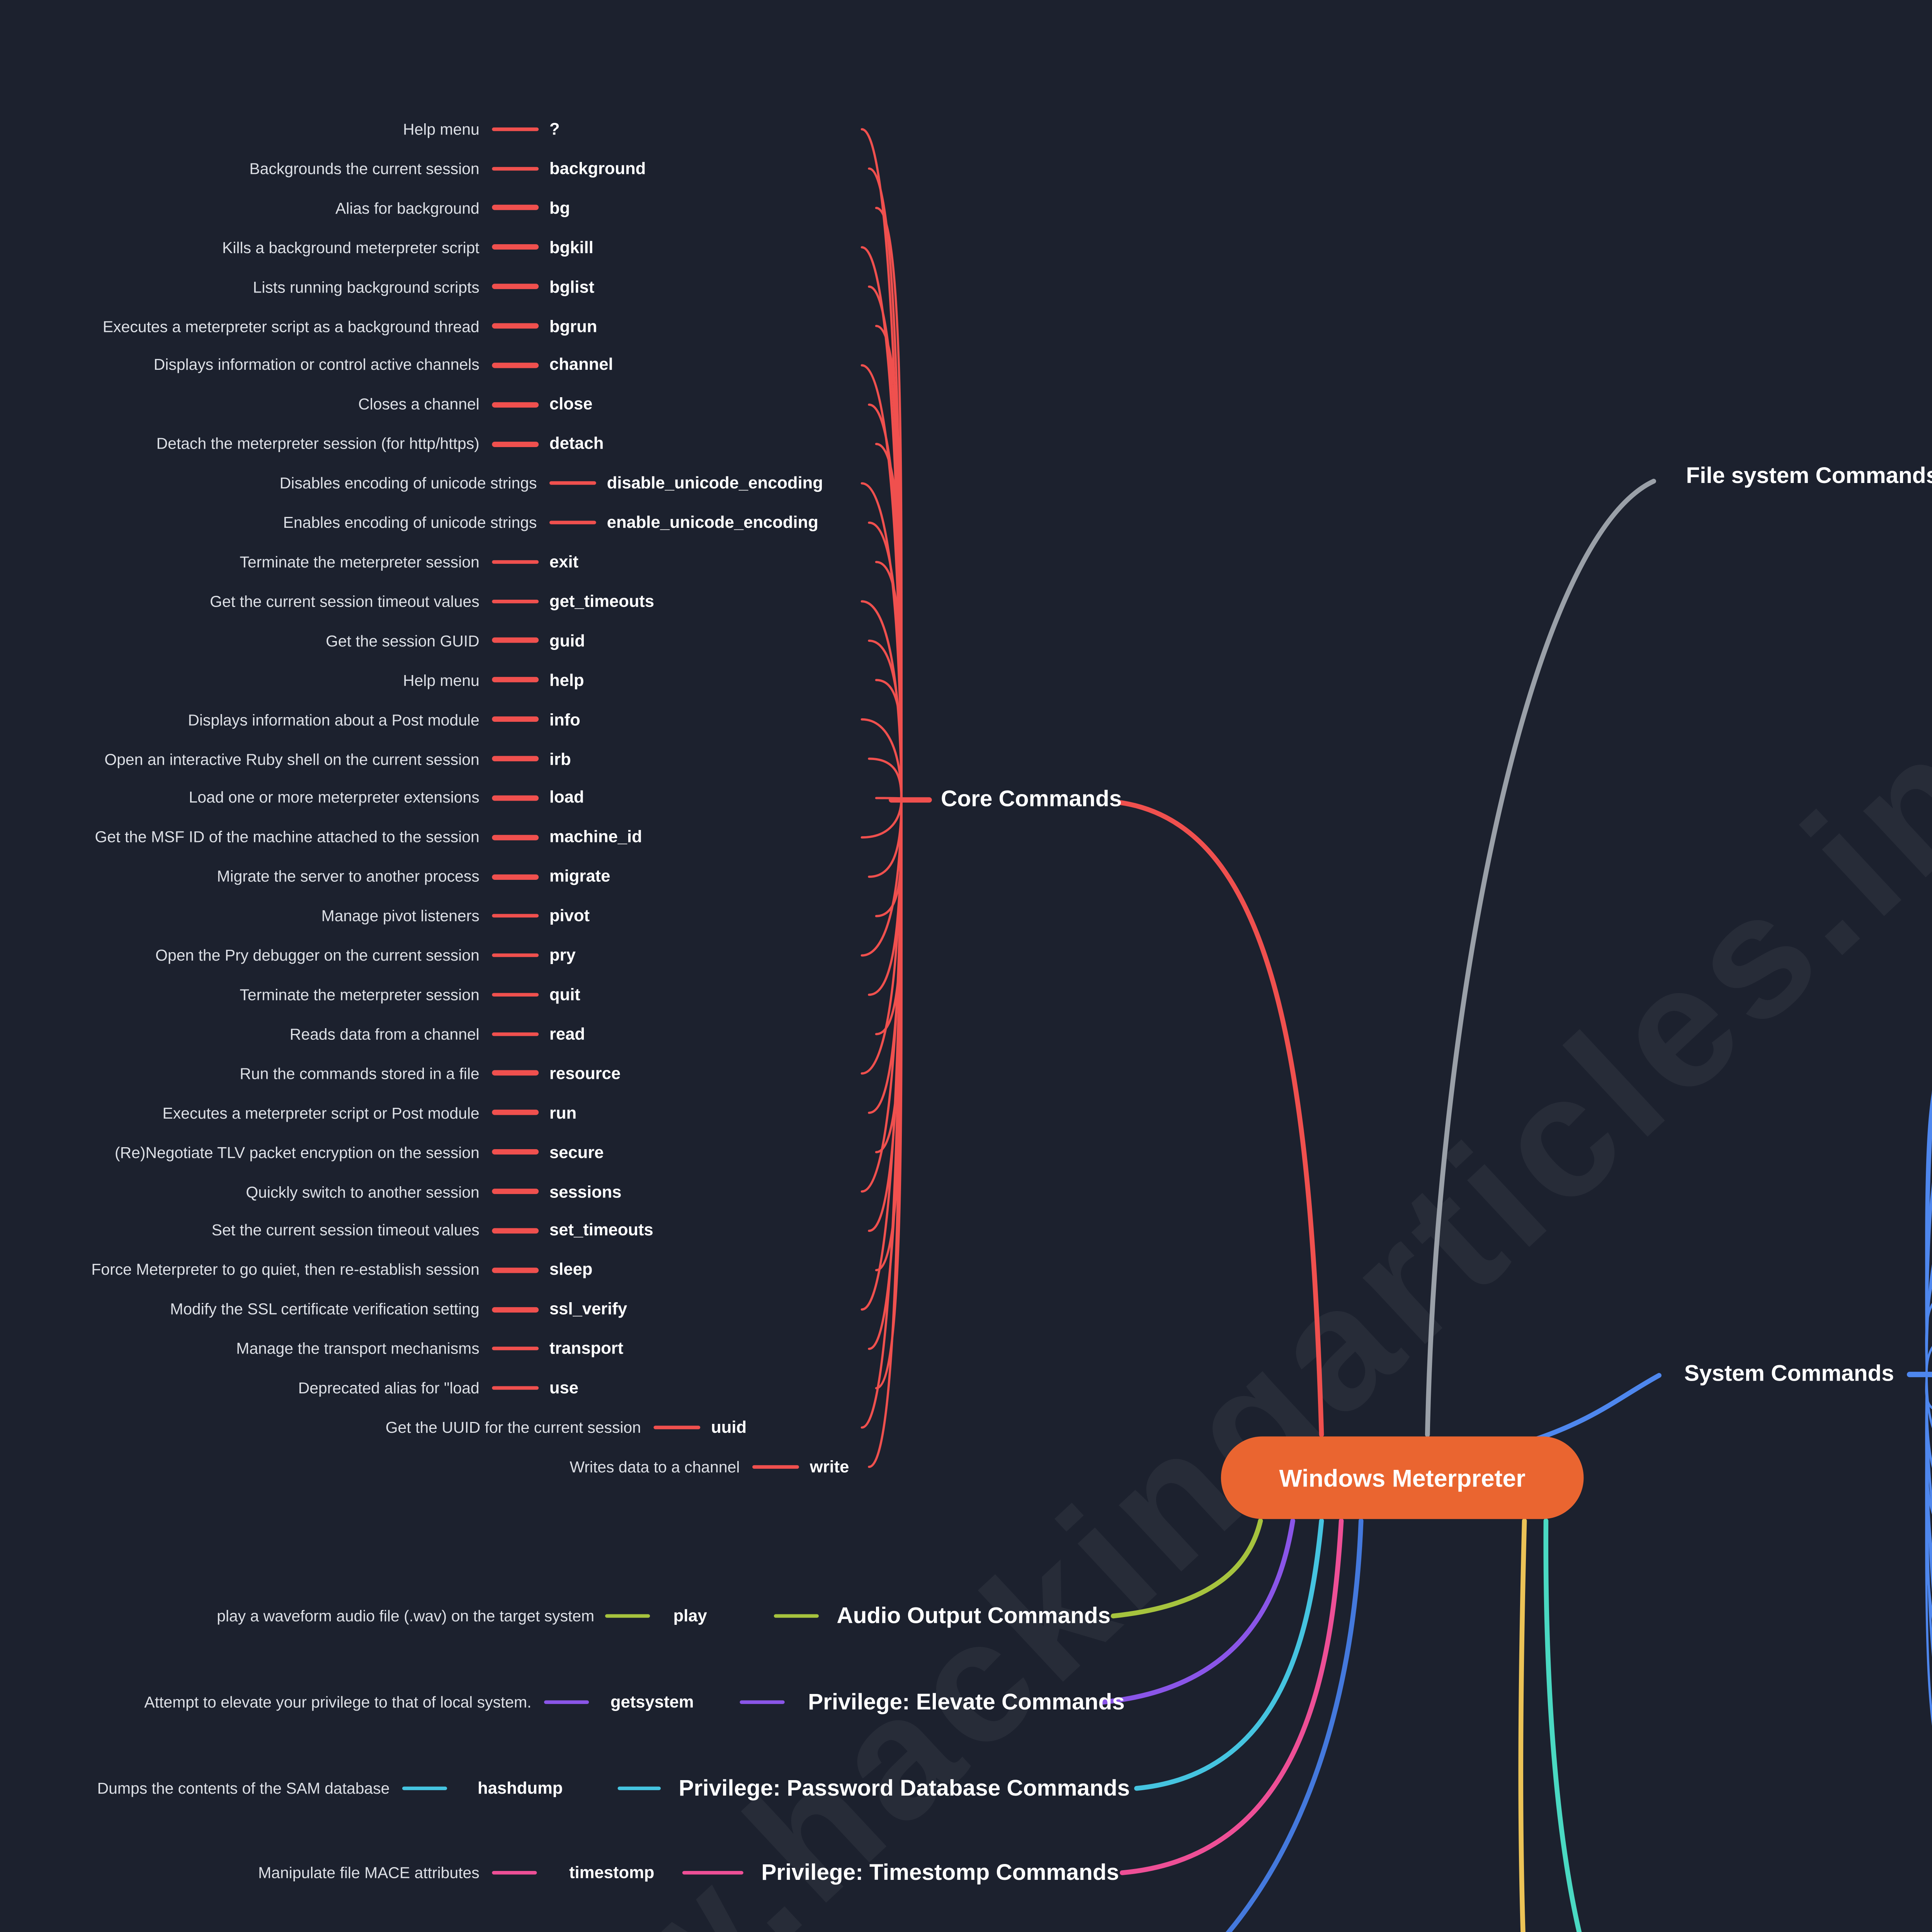 This screenshot has width=1932, height=1932. What do you see at coordinates (713, 522) in the screenshot?
I see `command-name: enable_unicode_encoding` at bounding box center [713, 522].